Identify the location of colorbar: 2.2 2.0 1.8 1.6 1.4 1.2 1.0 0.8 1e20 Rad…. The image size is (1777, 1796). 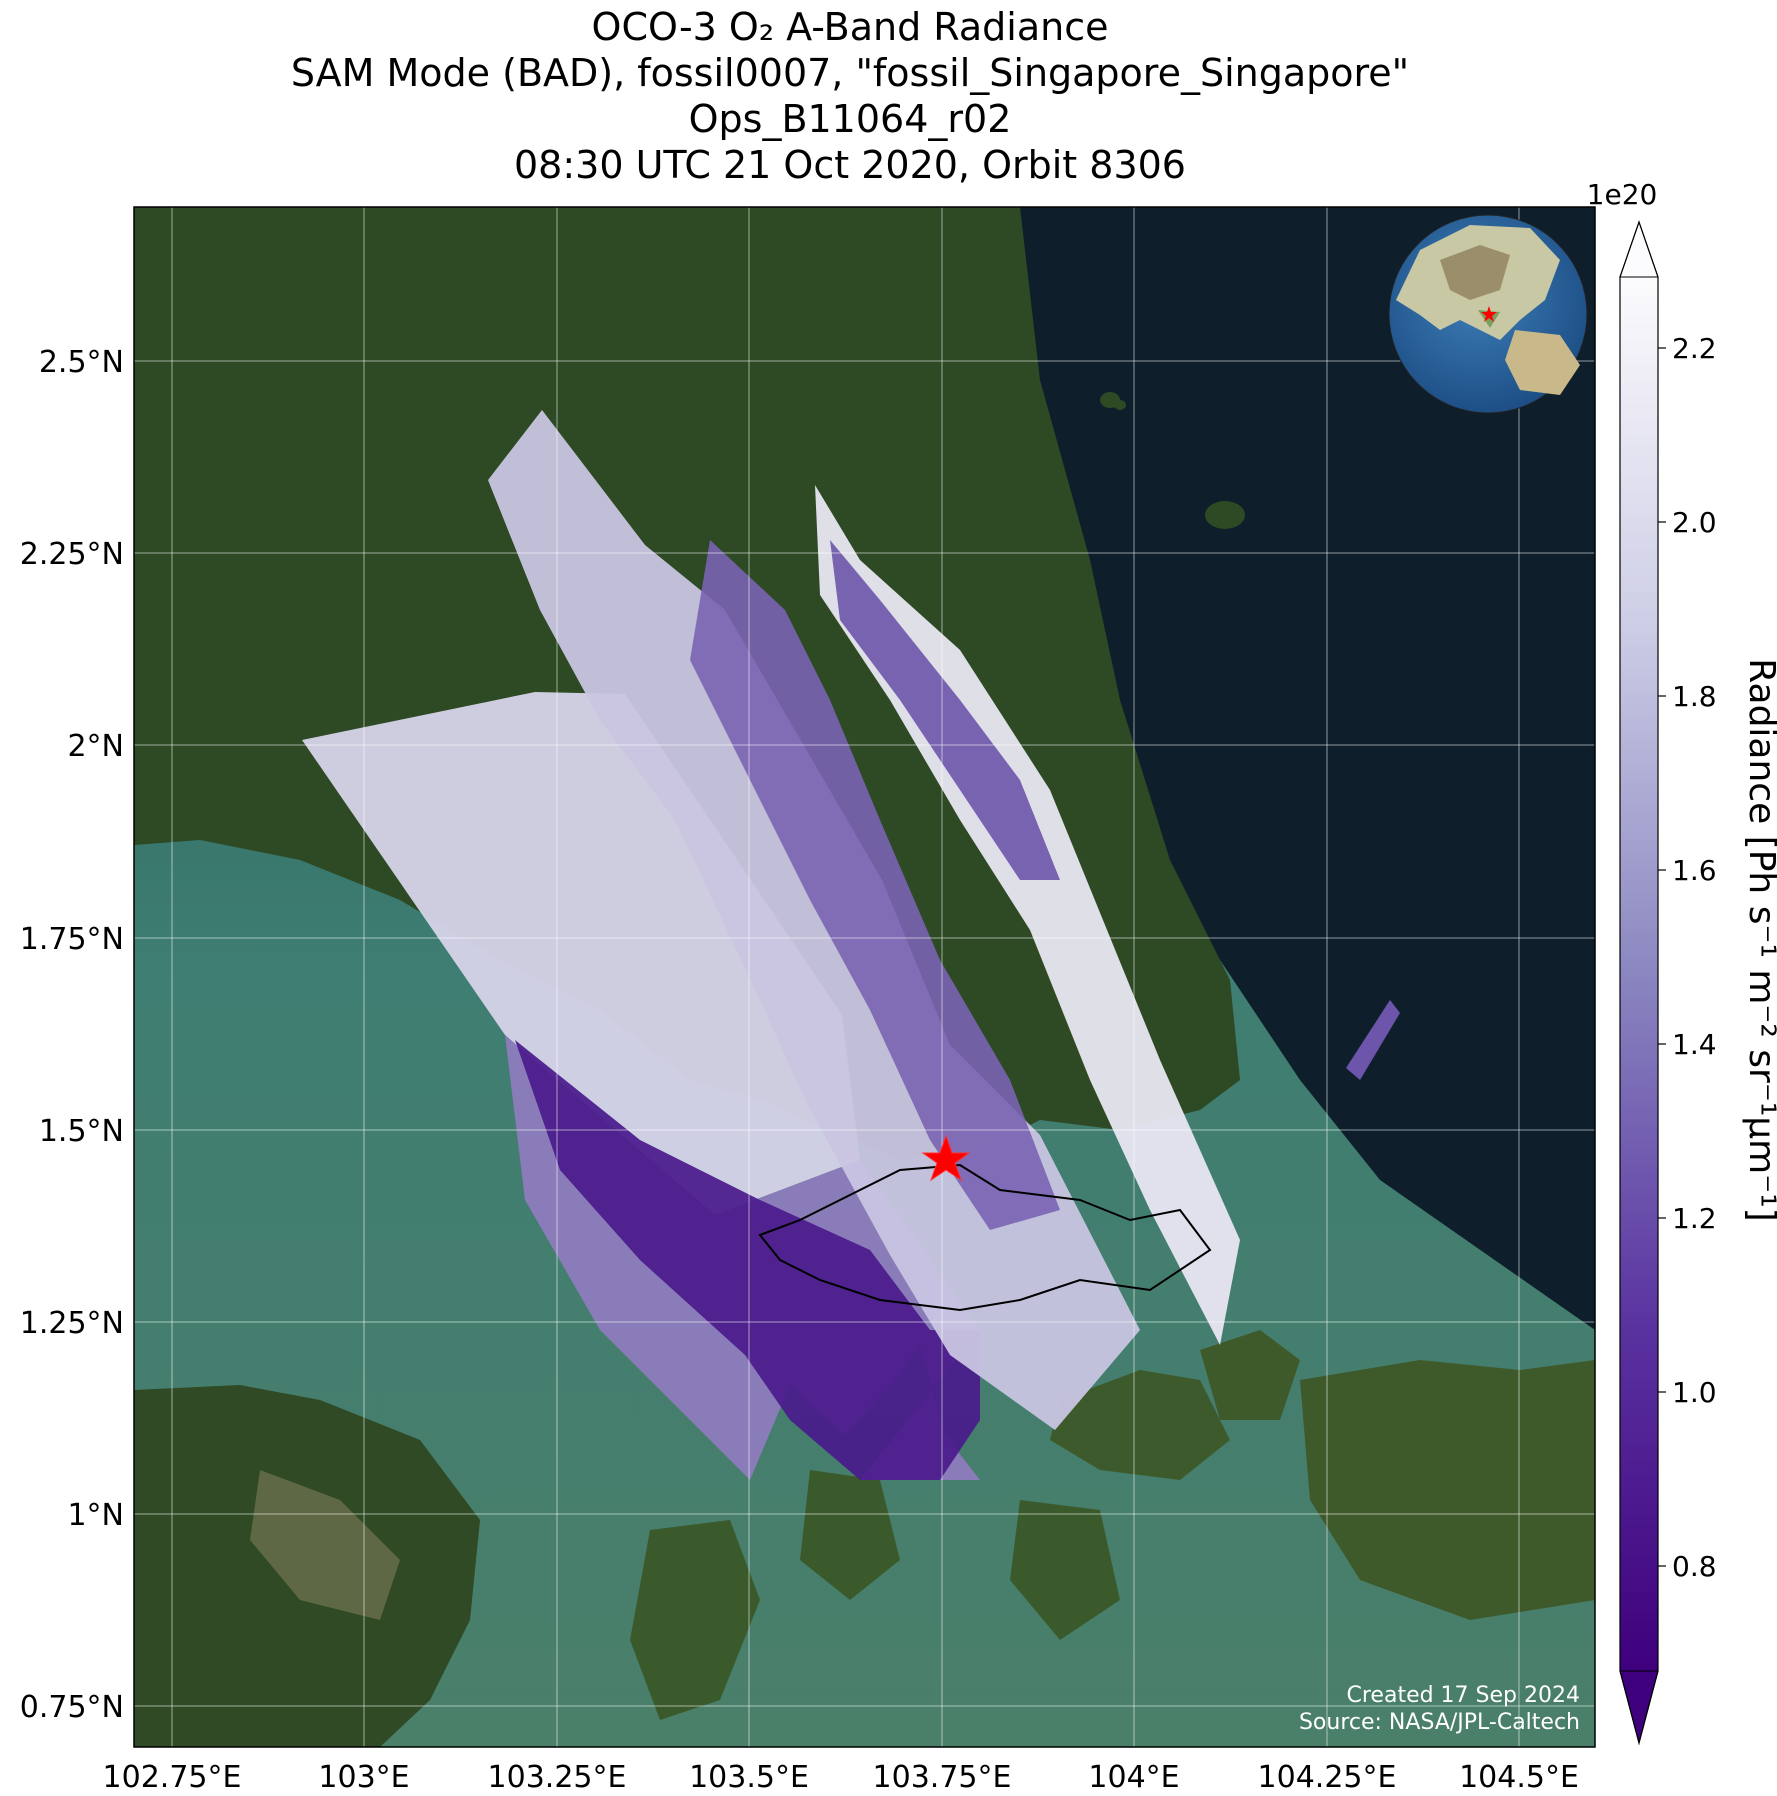
(1682, 962).